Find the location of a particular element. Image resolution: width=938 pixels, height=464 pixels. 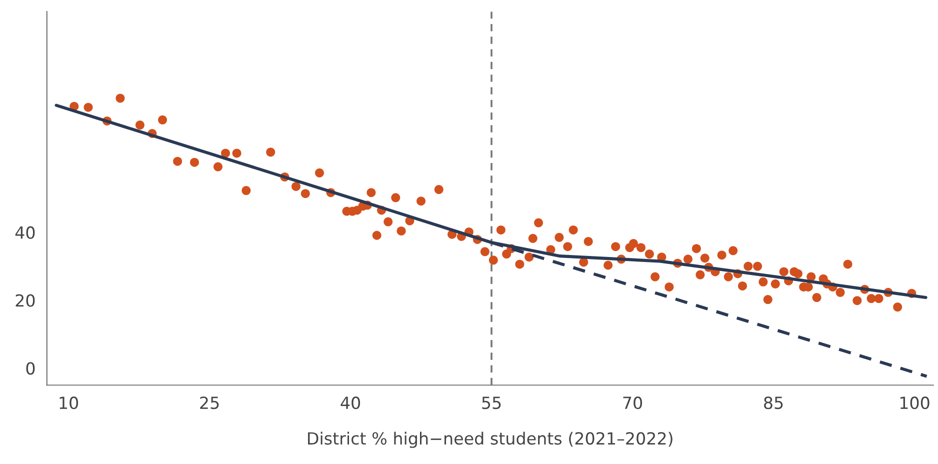

x-tick-label: 85 is located at coordinates (773, 403).